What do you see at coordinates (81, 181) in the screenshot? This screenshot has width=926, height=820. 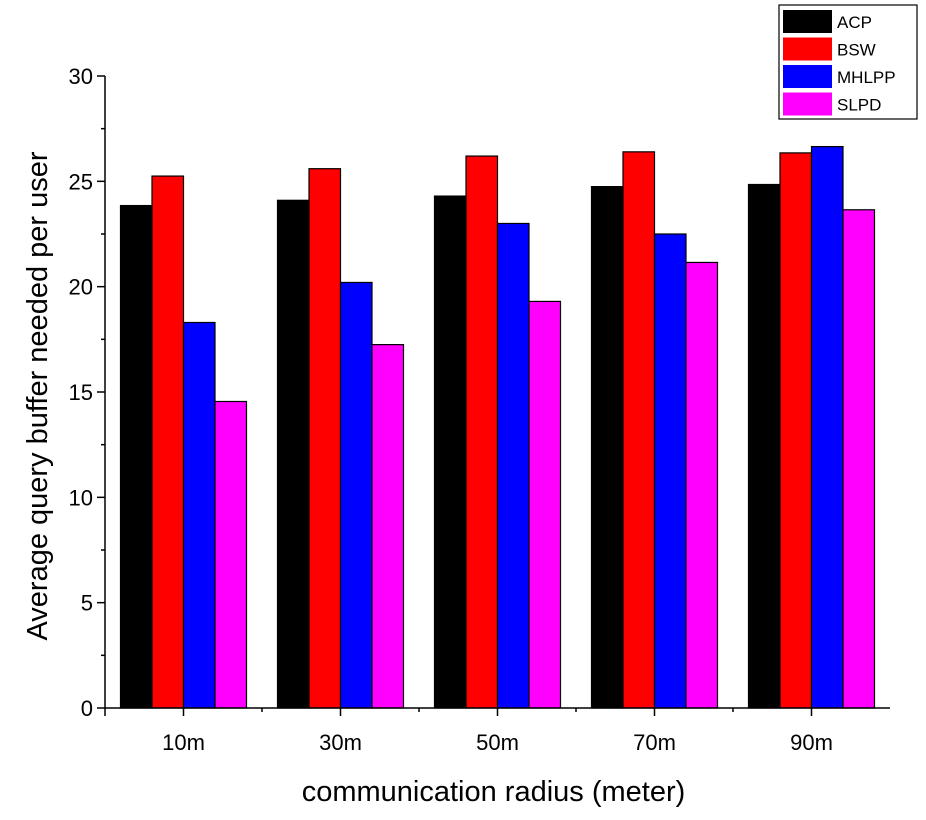 I see `y-tick-label: 25` at bounding box center [81, 181].